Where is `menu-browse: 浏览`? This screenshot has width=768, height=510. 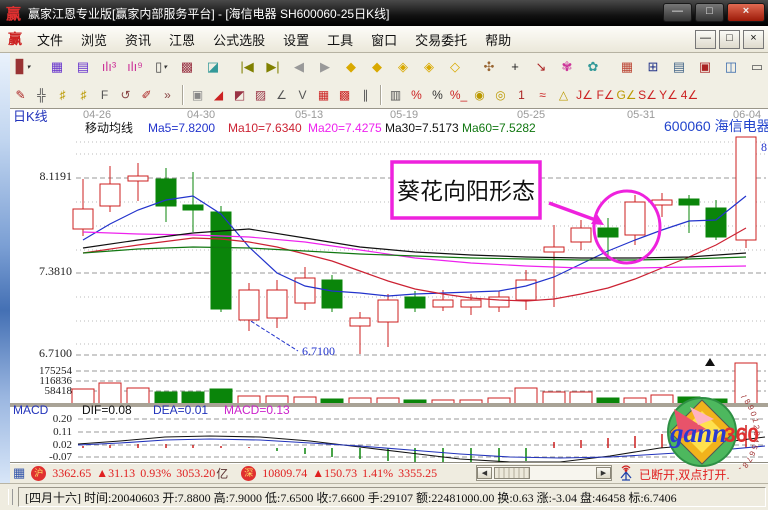
menu-browse: 浏览 is located at coordinates (94, 40).